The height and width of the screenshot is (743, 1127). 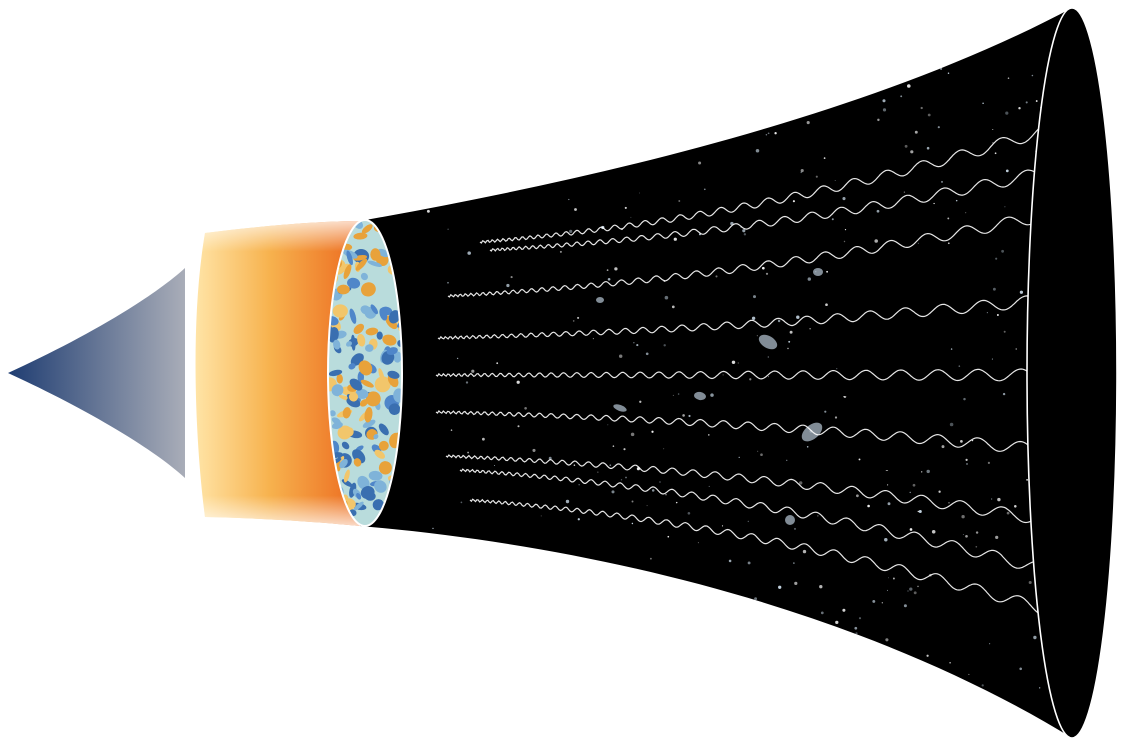 I want to click on hot-plasma-band, so click(x=277, y=373).